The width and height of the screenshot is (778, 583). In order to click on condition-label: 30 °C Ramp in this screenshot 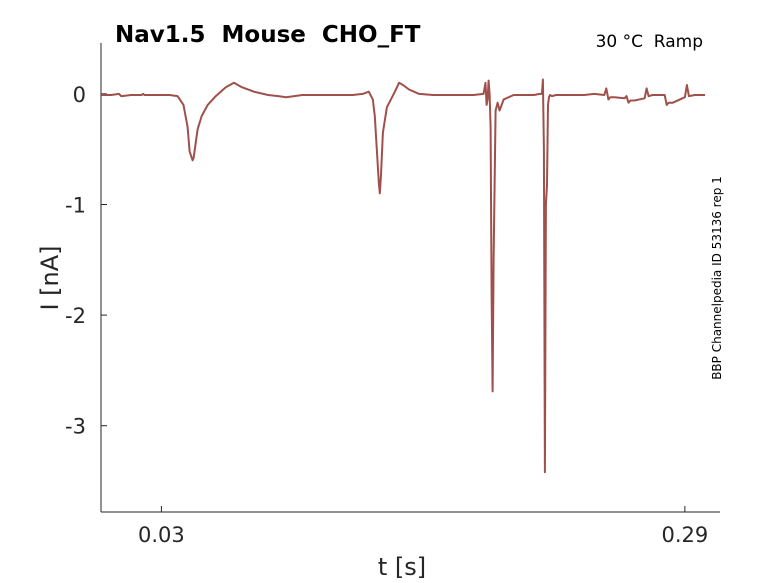, I will do `click(649, 42)`.